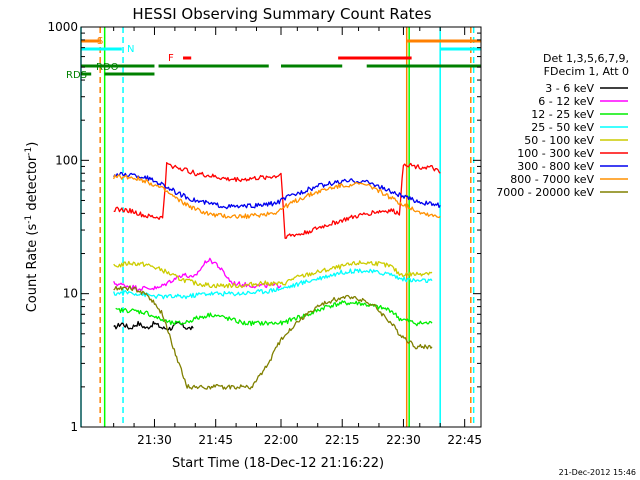  I want to click on legend-label-6: 300 - 800 keV, so click(555, 166).